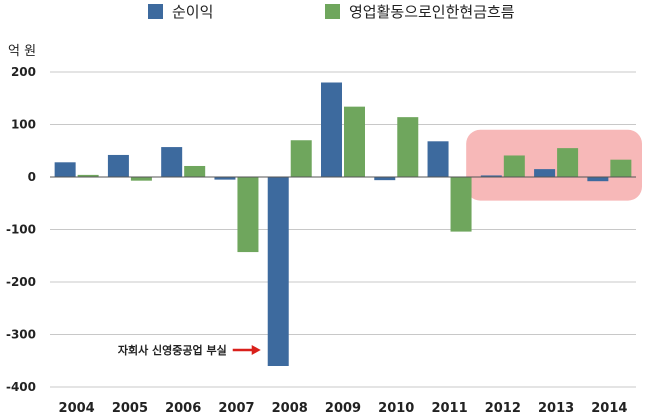  What do you see at coordinates (23, 125) in the screenshot?
I see `y-tick-label: 100` at bounding box center [23, 125].